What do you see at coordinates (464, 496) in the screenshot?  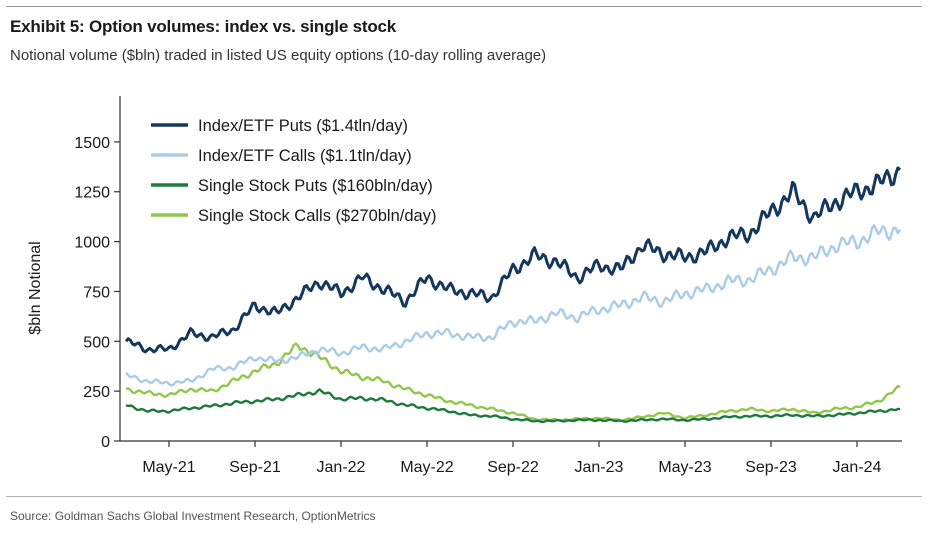 I see `bottom-rule` at bounding box center [464, 496].